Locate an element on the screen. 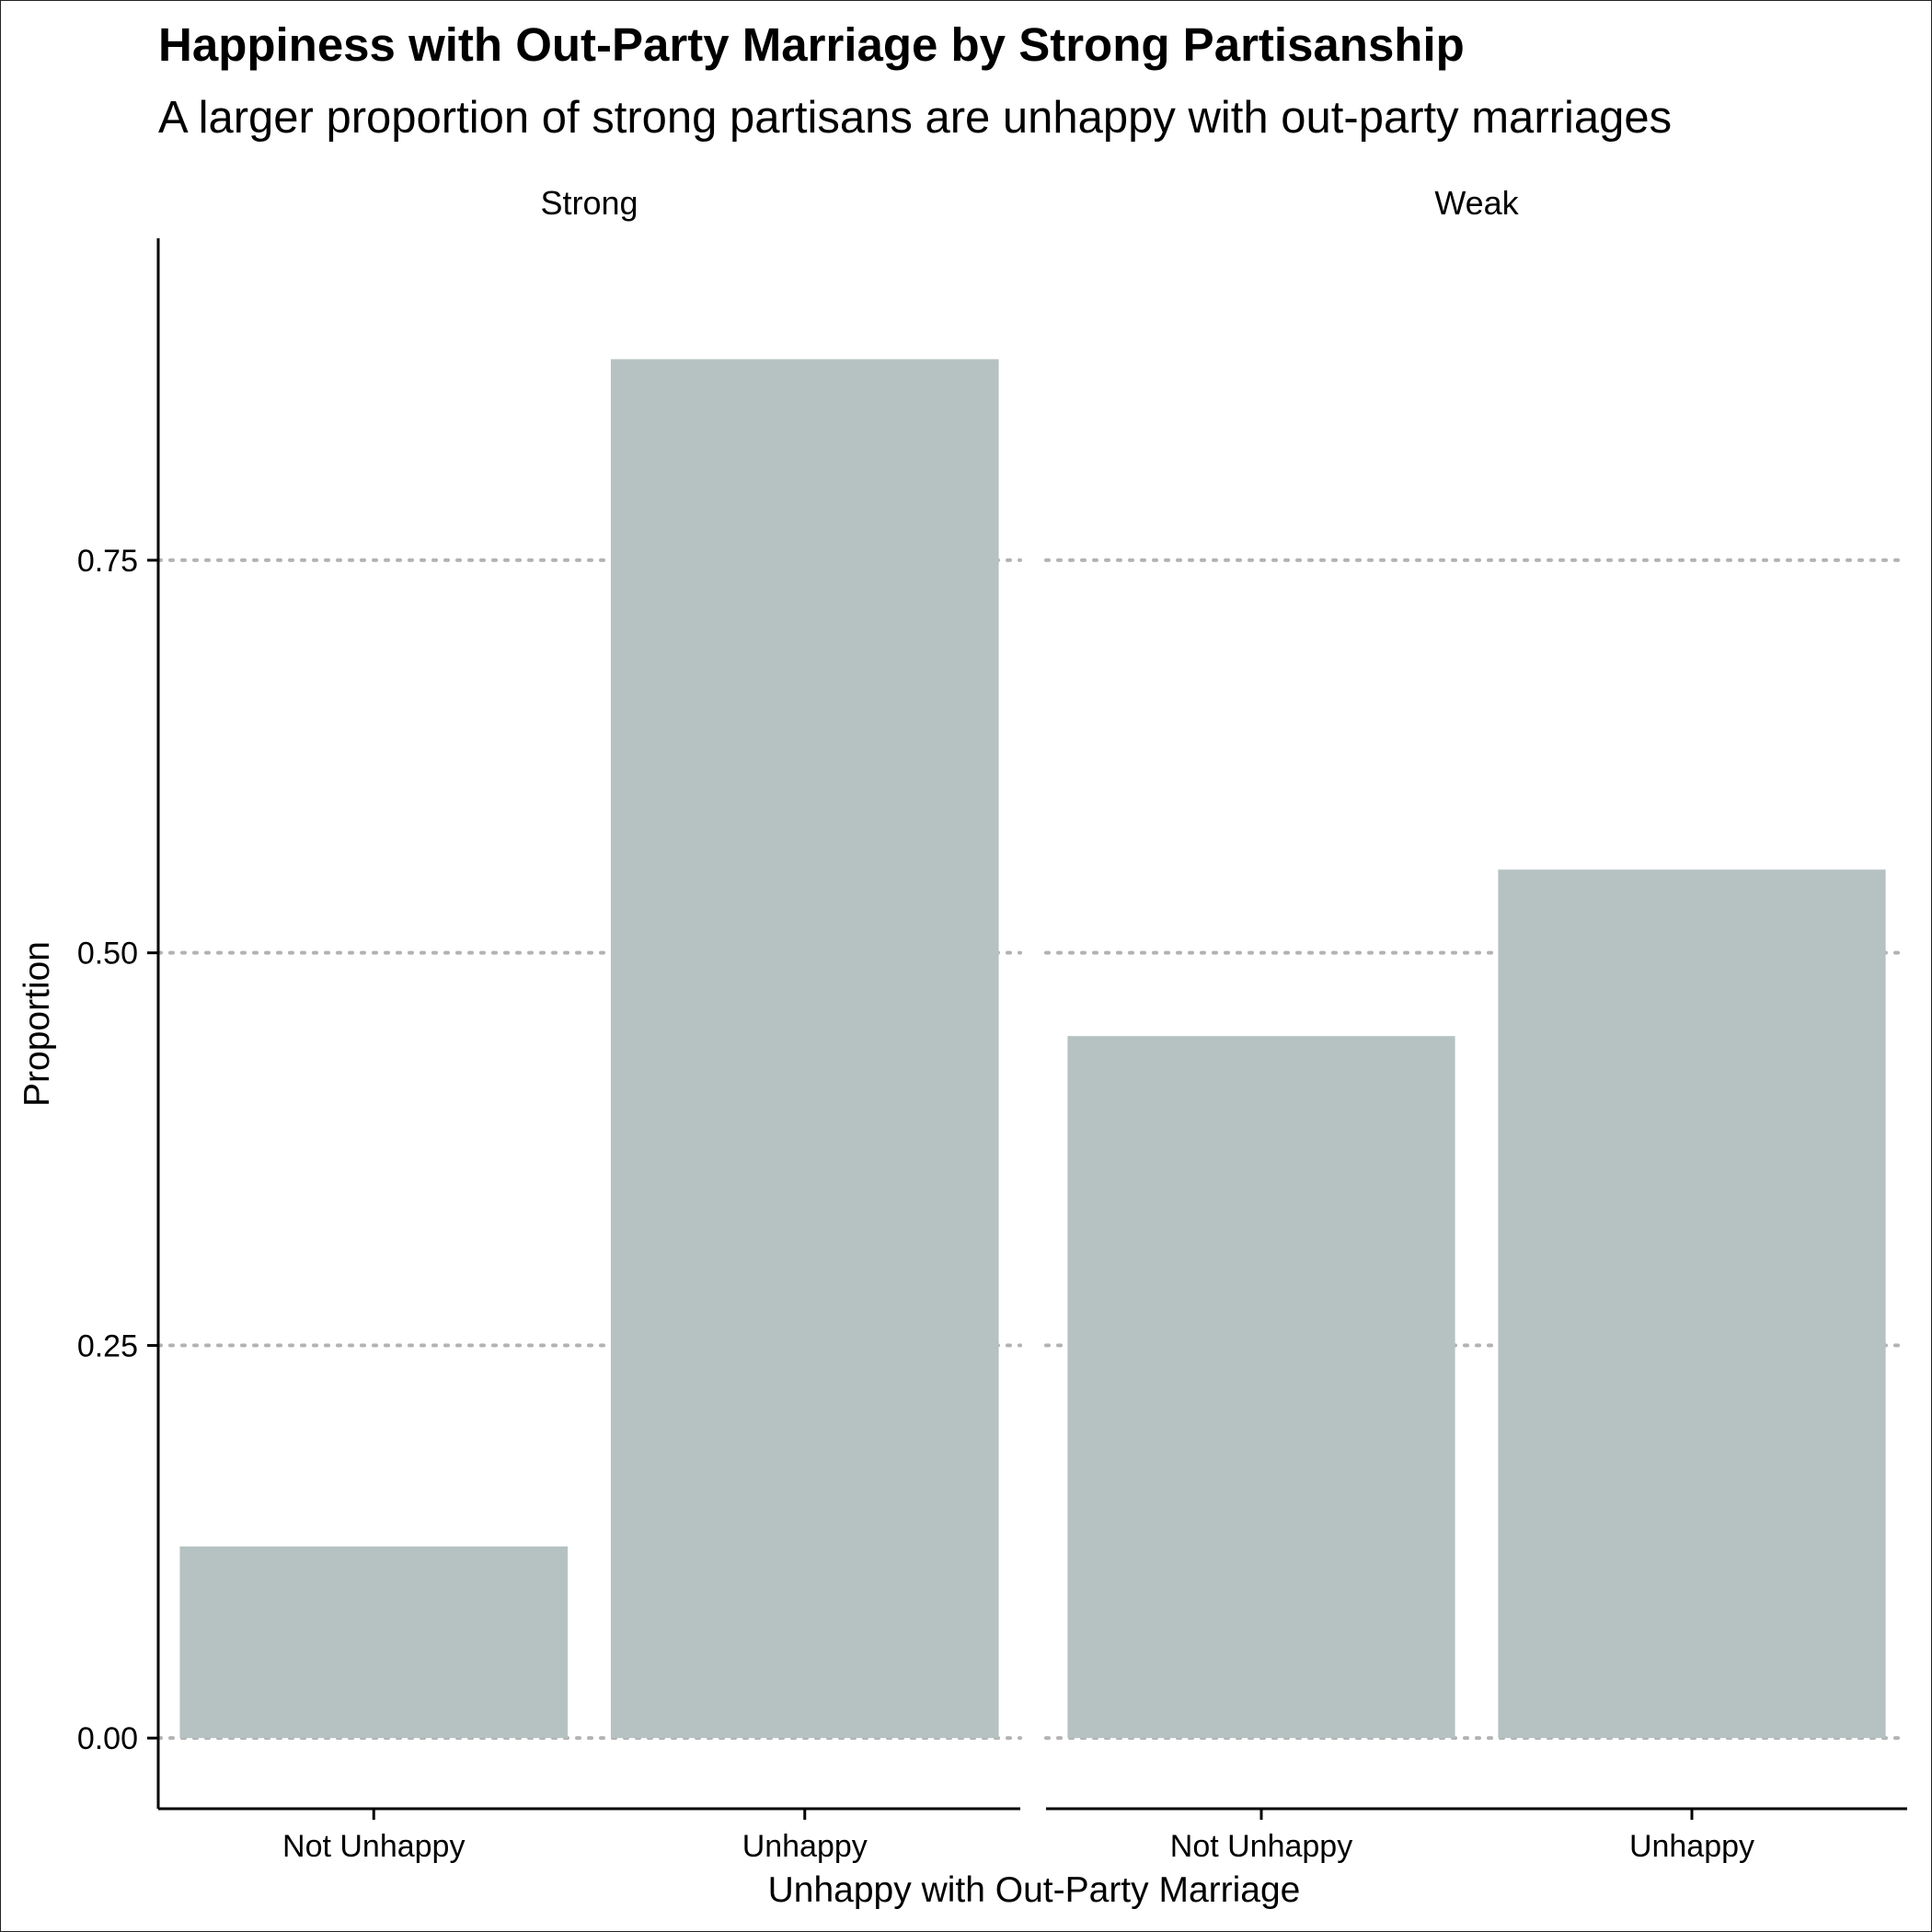 This screenshot has width=1932, height=1932. y-tick-label: 0.50 is located at coordinates (107, 954).